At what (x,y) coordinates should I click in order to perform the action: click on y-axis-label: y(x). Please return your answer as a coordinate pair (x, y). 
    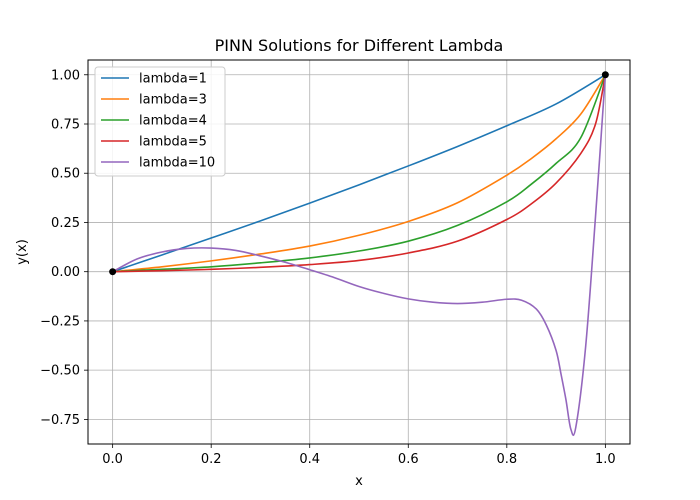
    Looking at the image, I should click on (22, 252).